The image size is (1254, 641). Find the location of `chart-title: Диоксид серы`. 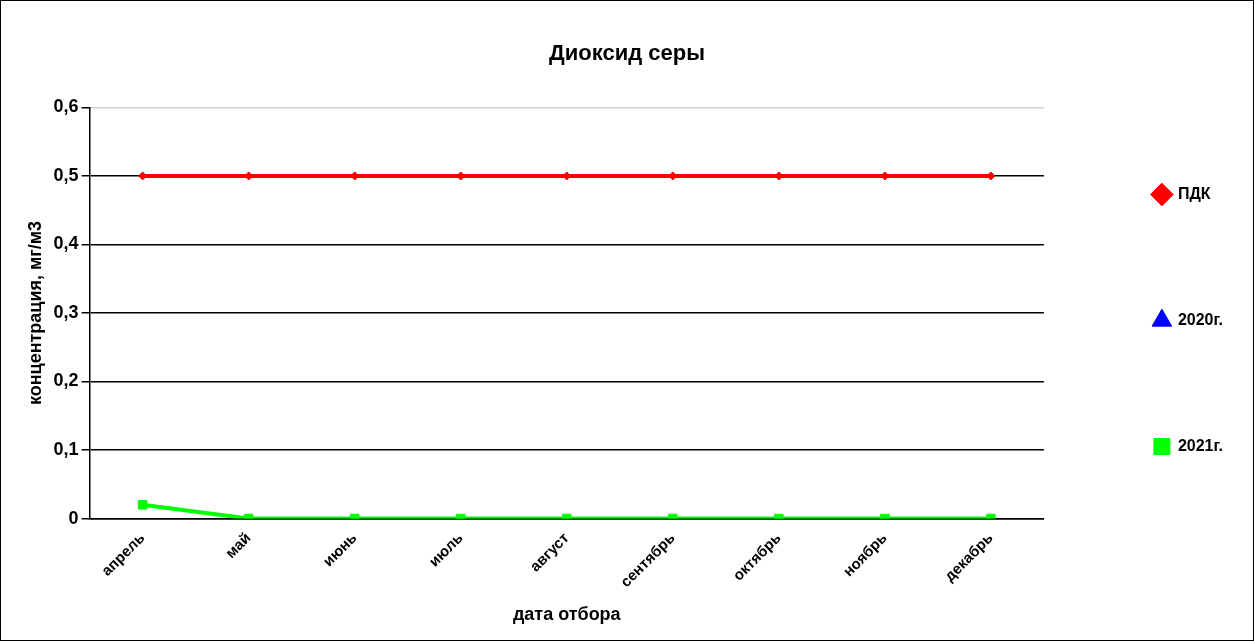

chart-title: Диоксид серы is located at coordinates (627, 53).